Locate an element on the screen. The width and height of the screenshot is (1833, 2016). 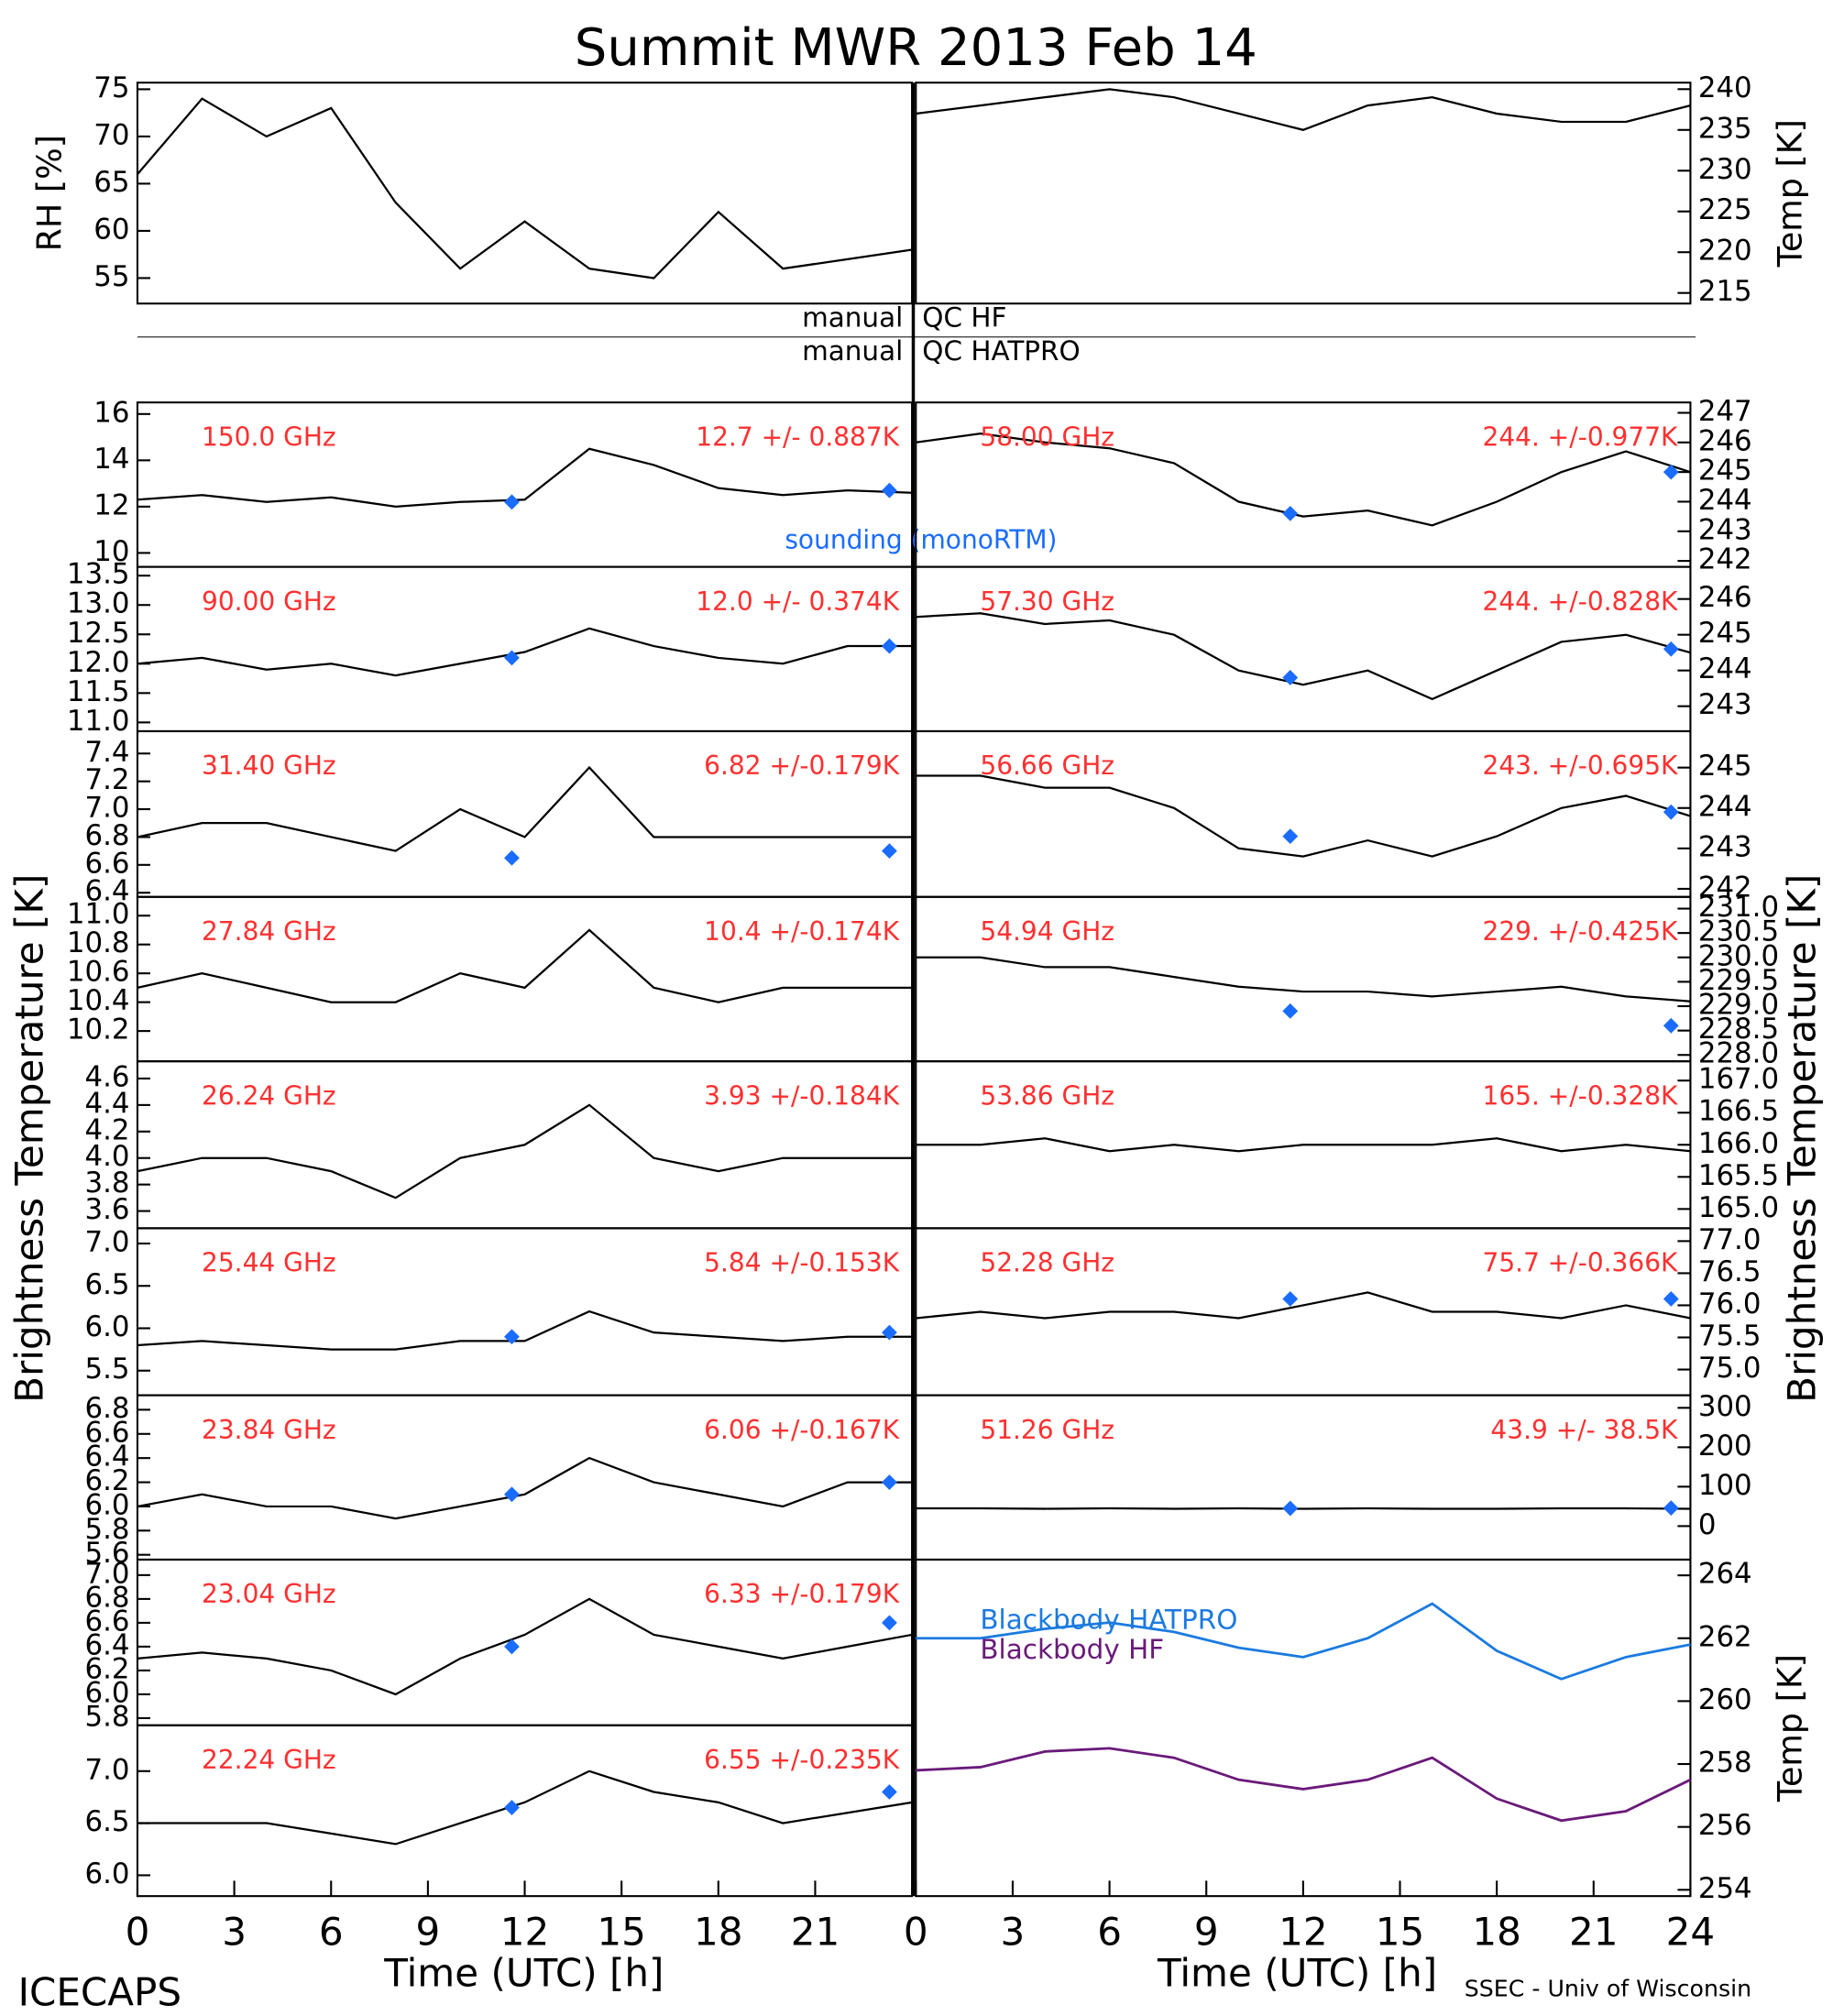
x-tick-label: 21 is located at coordinates (815, 1932).